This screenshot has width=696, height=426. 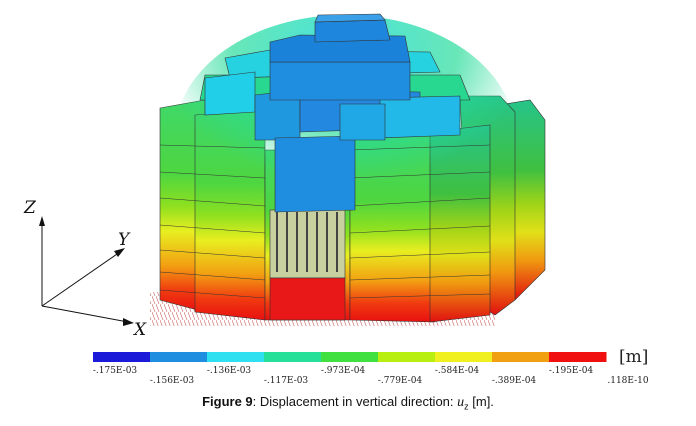 I want to click on legend-unit: [m], so click(x=633, y=357).